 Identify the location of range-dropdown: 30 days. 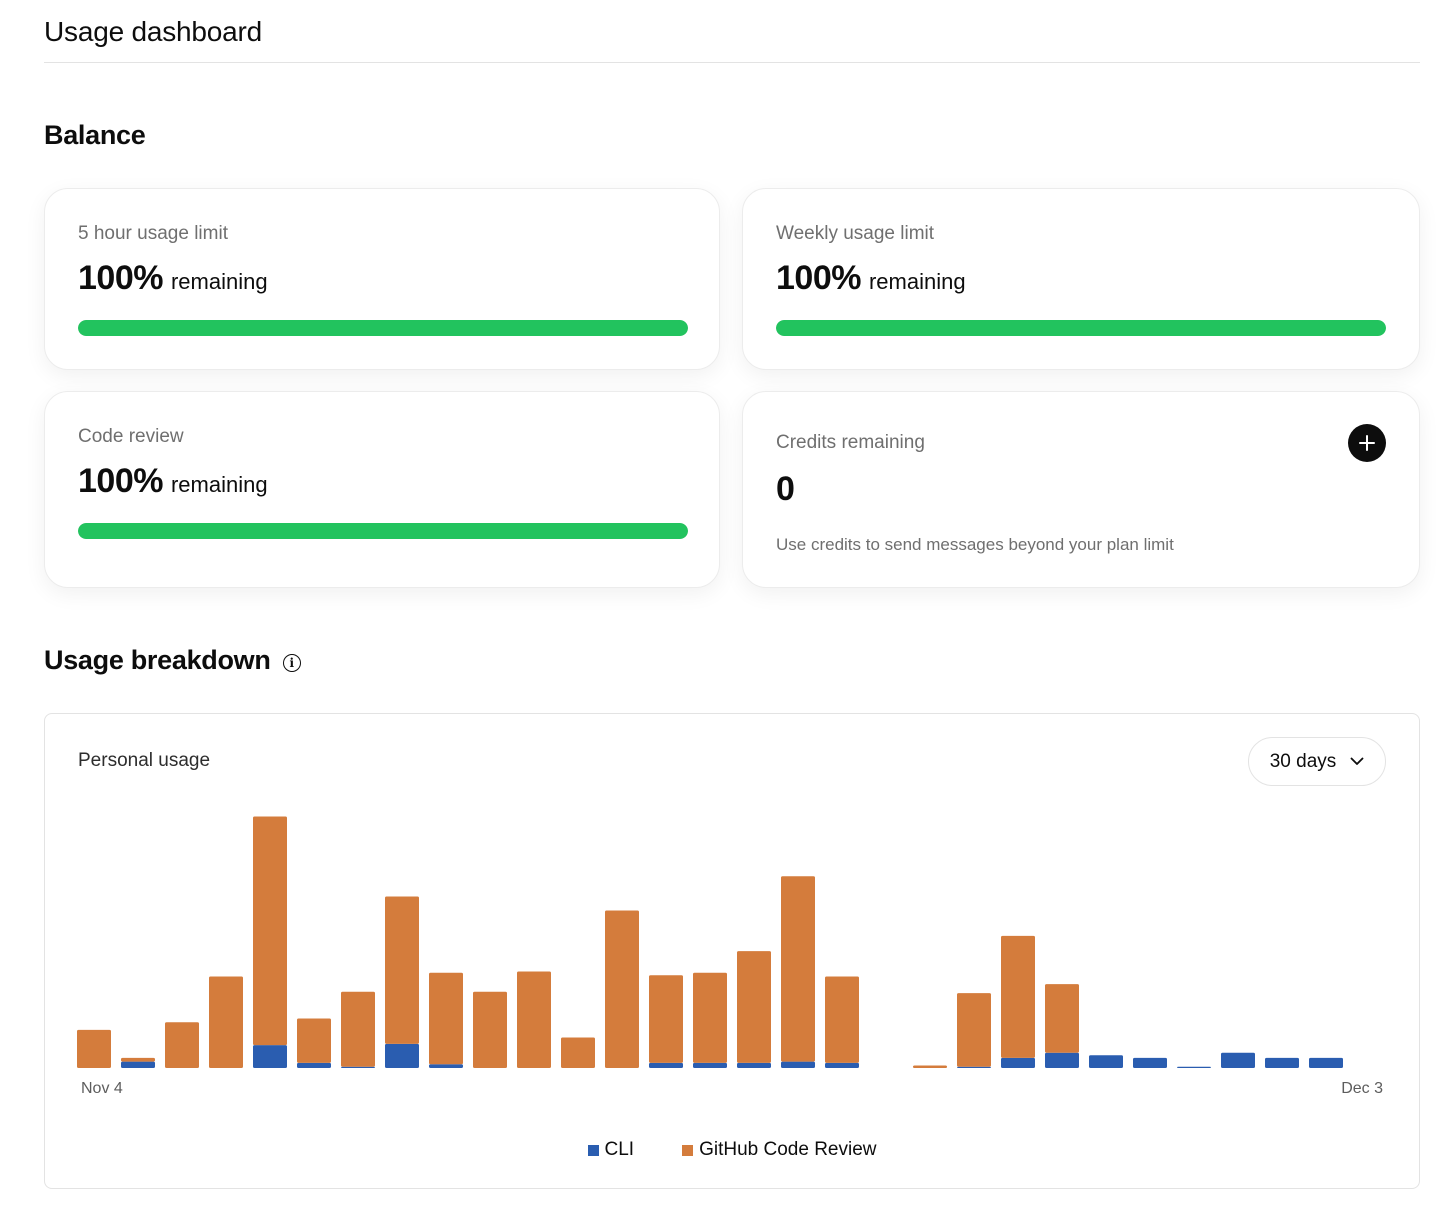
(1317, 761).